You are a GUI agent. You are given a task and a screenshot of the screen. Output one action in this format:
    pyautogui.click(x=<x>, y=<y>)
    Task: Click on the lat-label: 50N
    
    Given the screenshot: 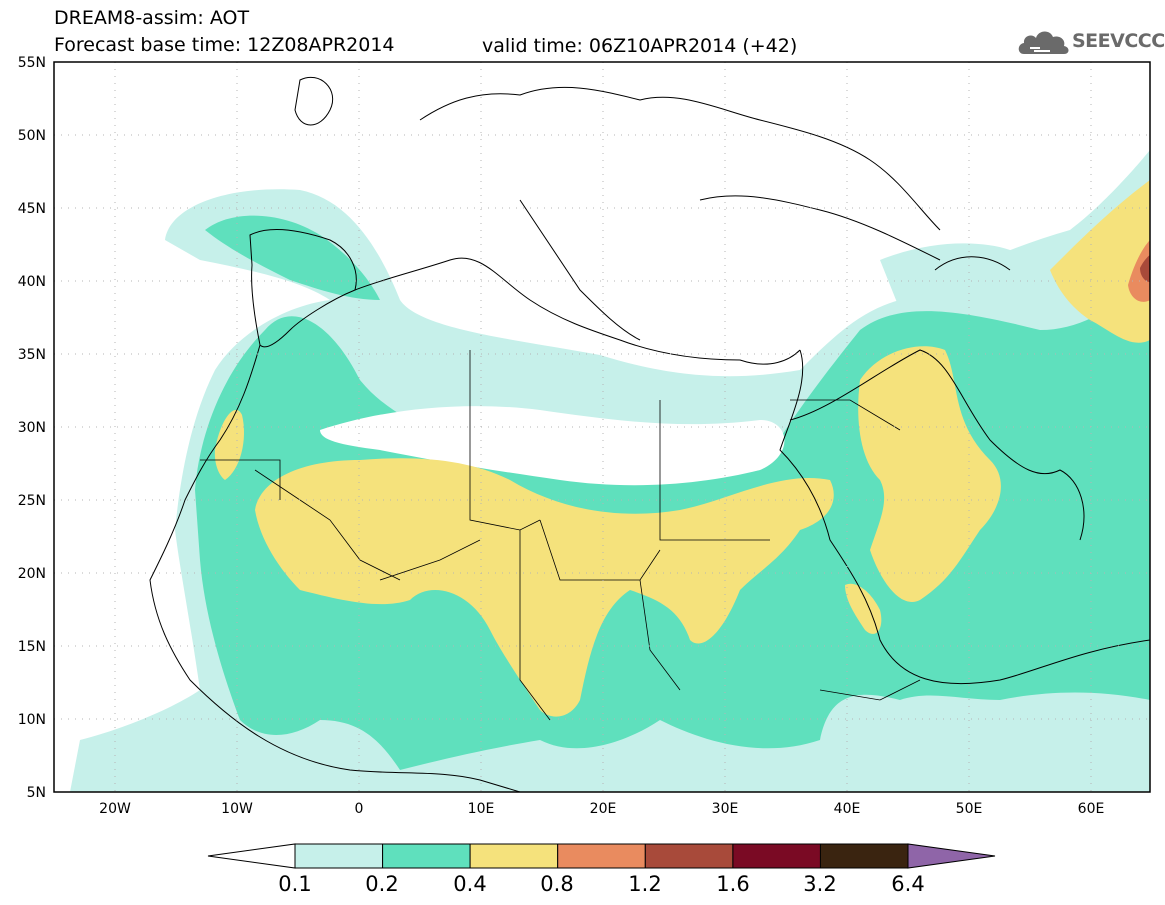 What is the action you would take?
    pyautogui.click(x=32, y=136)
    